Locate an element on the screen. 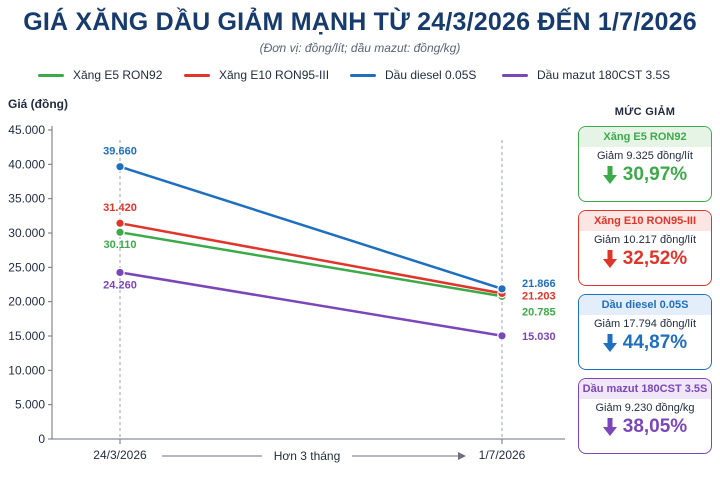  legend-swatch-diesel is located at coordinates (363, 75).